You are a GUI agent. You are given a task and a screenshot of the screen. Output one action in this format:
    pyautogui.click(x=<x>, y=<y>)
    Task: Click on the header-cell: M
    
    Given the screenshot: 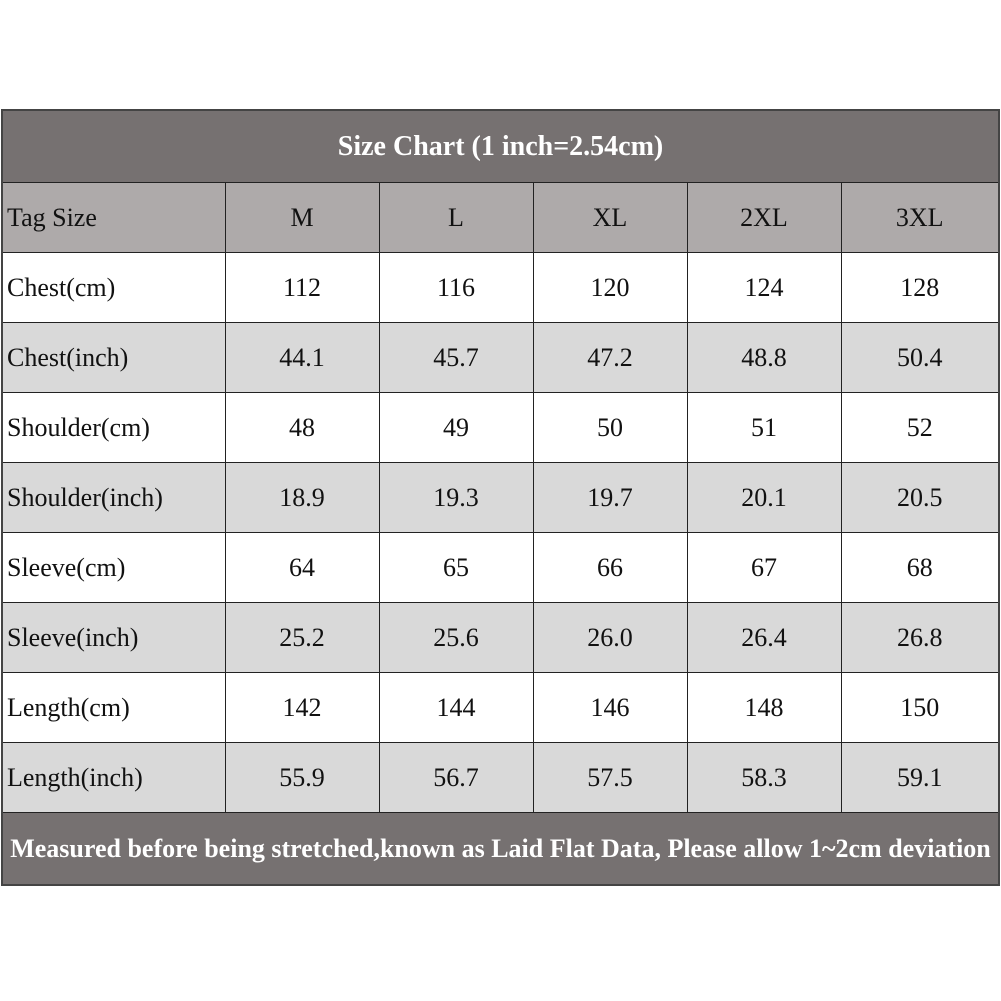 What is the action you would take?
    pyautogui.click(x=302, y=217)
    